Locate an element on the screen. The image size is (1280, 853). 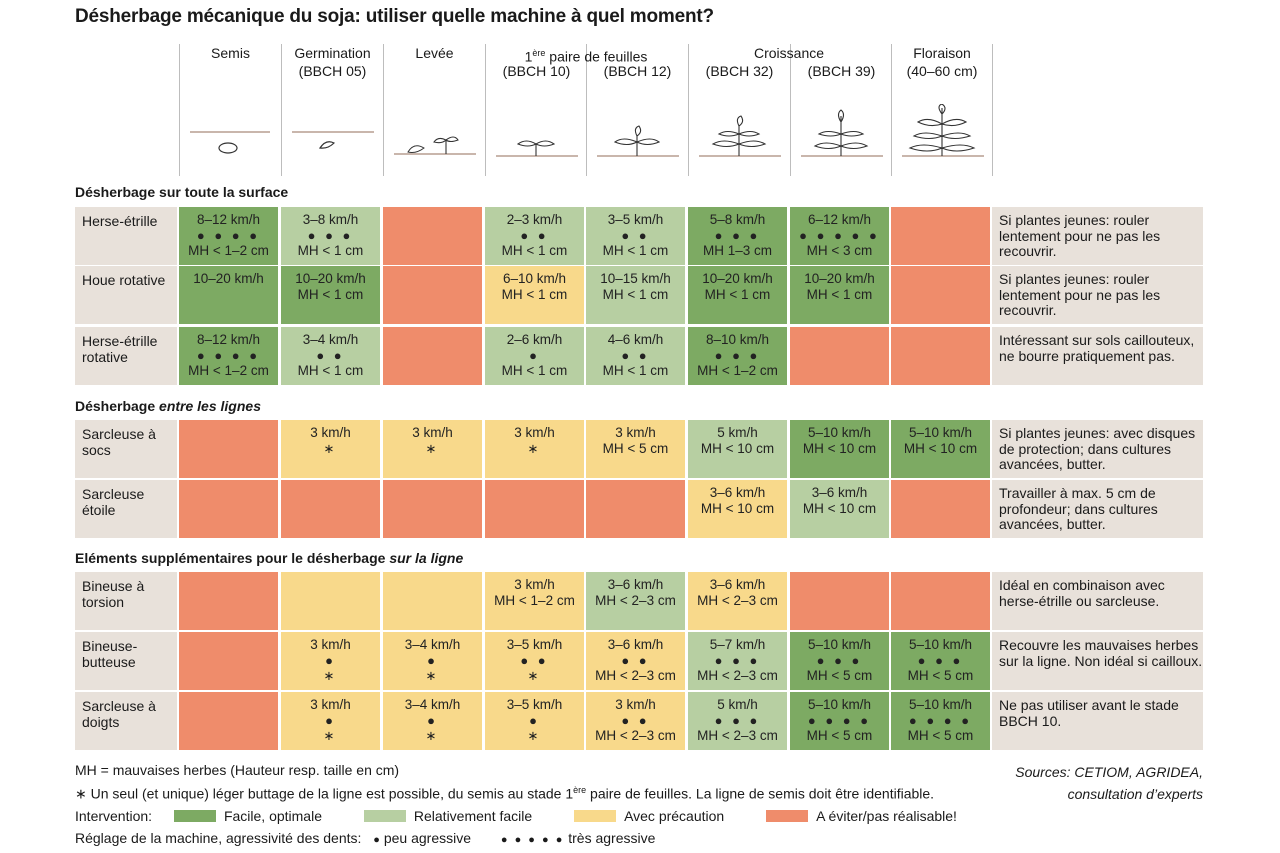
matrix-cell: 3–5 km/h ● ● MH < 1 cm is located at coordinates (635, 236).